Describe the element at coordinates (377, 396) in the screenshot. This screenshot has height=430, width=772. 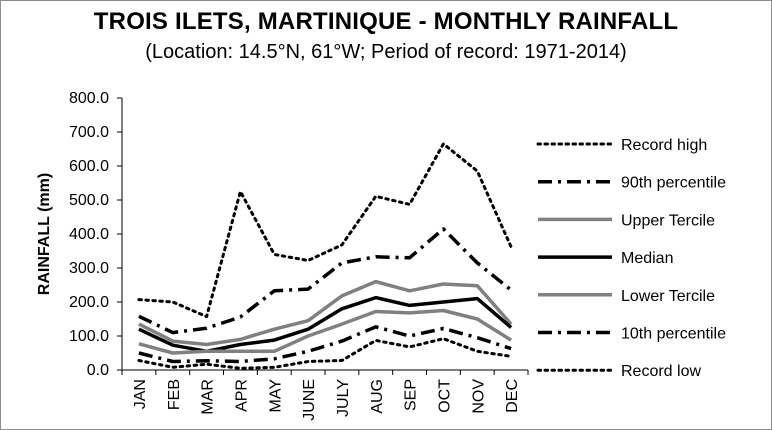
I see `x-tick-label: AUG` at that location.